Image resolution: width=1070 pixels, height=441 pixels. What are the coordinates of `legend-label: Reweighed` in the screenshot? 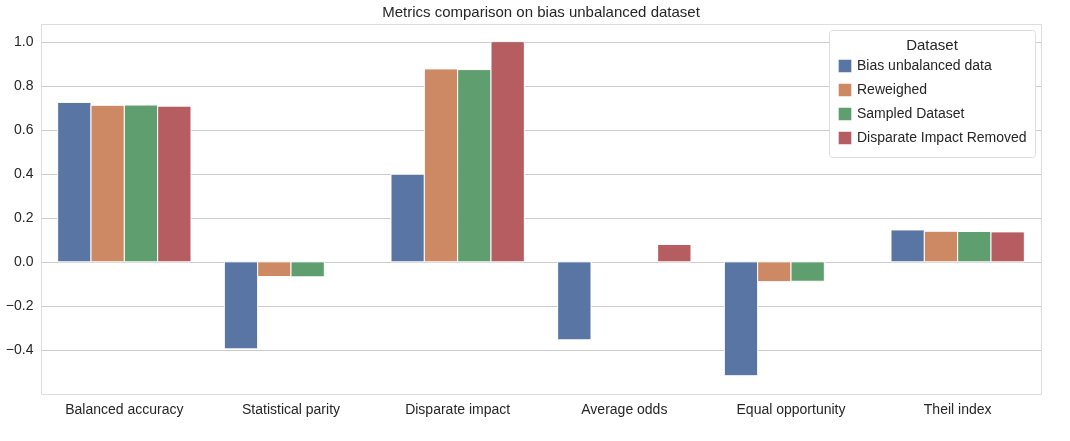 It's located at (892, 89).